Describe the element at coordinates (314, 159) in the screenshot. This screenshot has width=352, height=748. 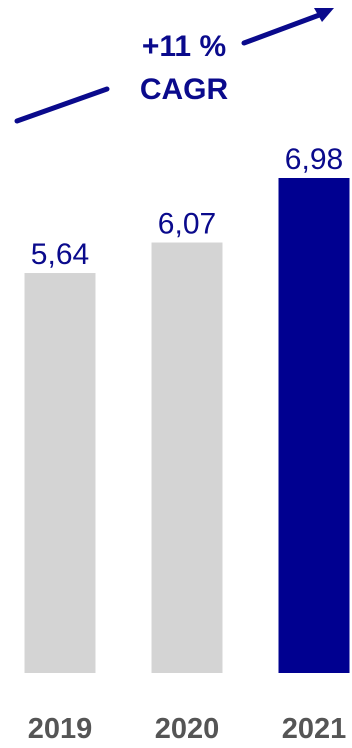
I see `value-label-2021: 6,98` at that location.